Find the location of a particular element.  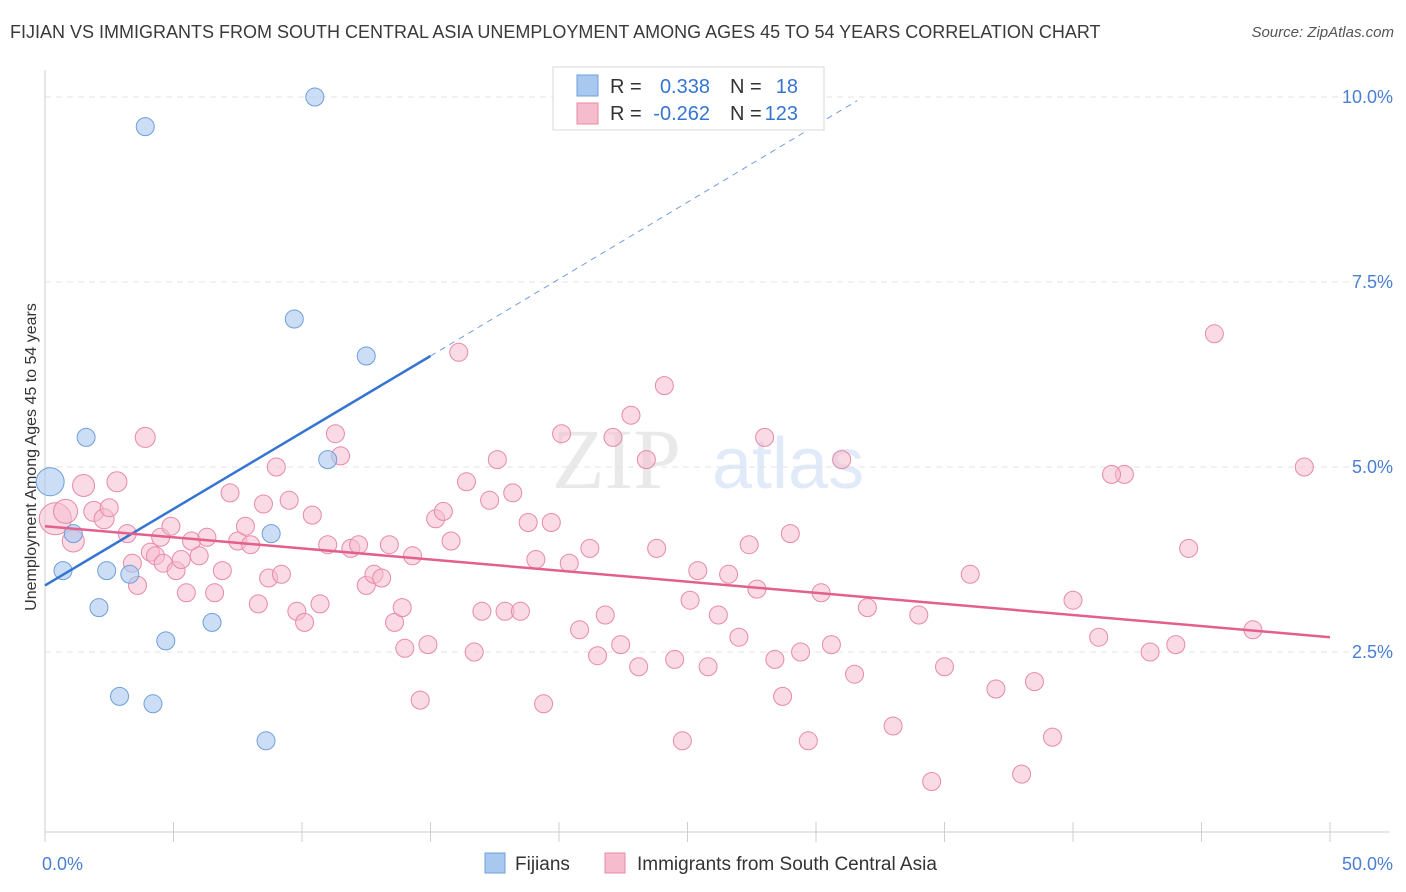

y-tick-label: 2.5% is located at coordinates (1372, 652).